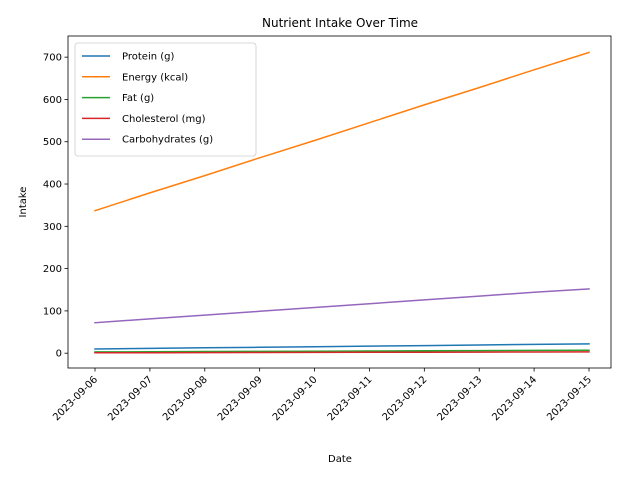  What do you see at coordinates (148, 57) in the screenshot?
I see `legend-label-0: Protein (g)` at bounding box center [148, 57].